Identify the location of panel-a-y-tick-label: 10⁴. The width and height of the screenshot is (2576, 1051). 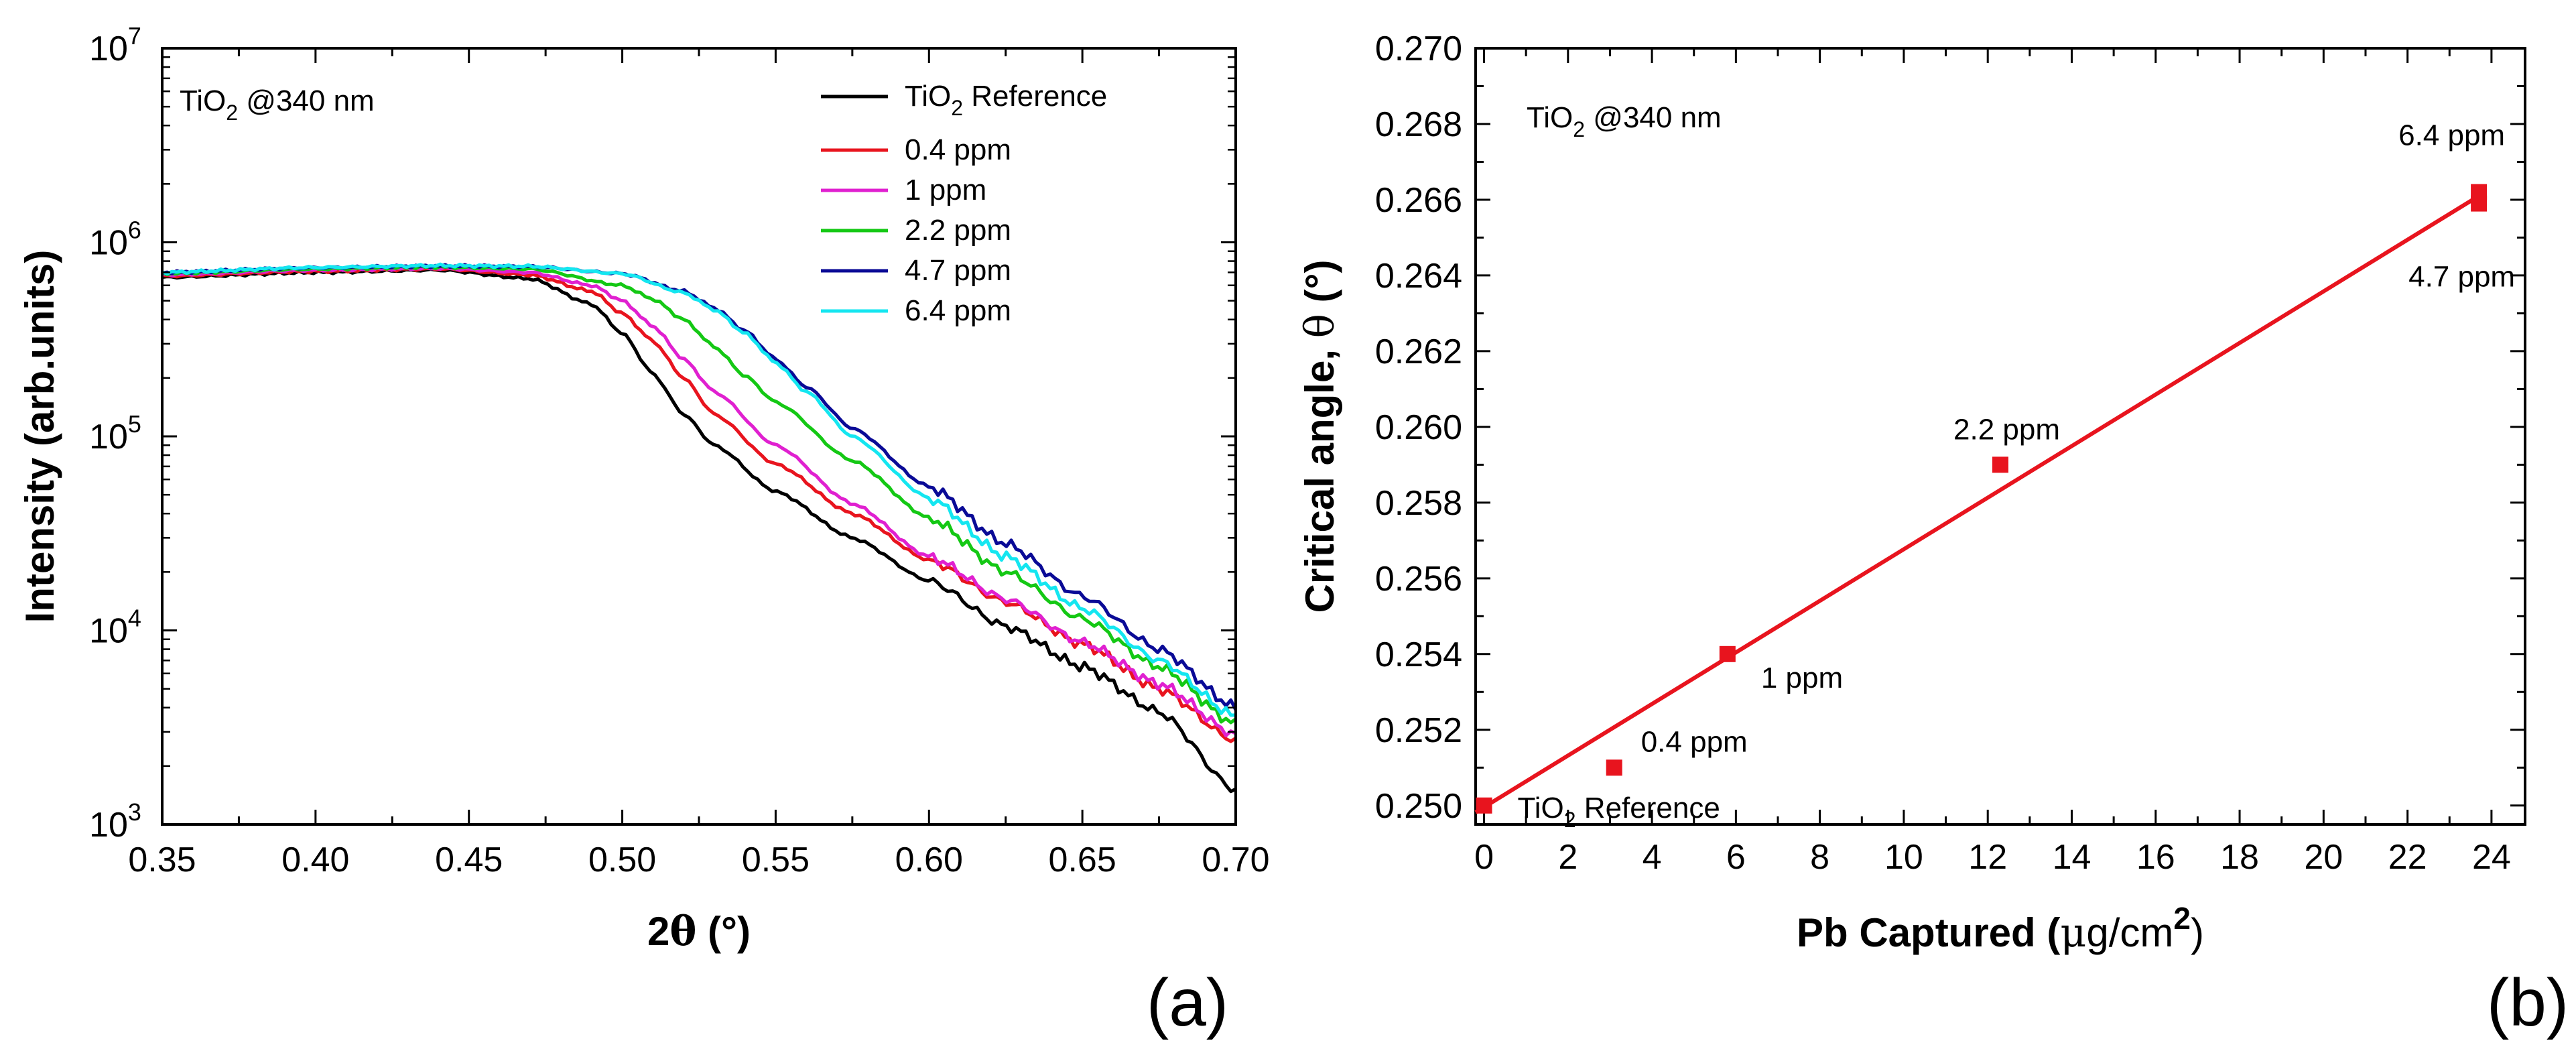
(115, 628).